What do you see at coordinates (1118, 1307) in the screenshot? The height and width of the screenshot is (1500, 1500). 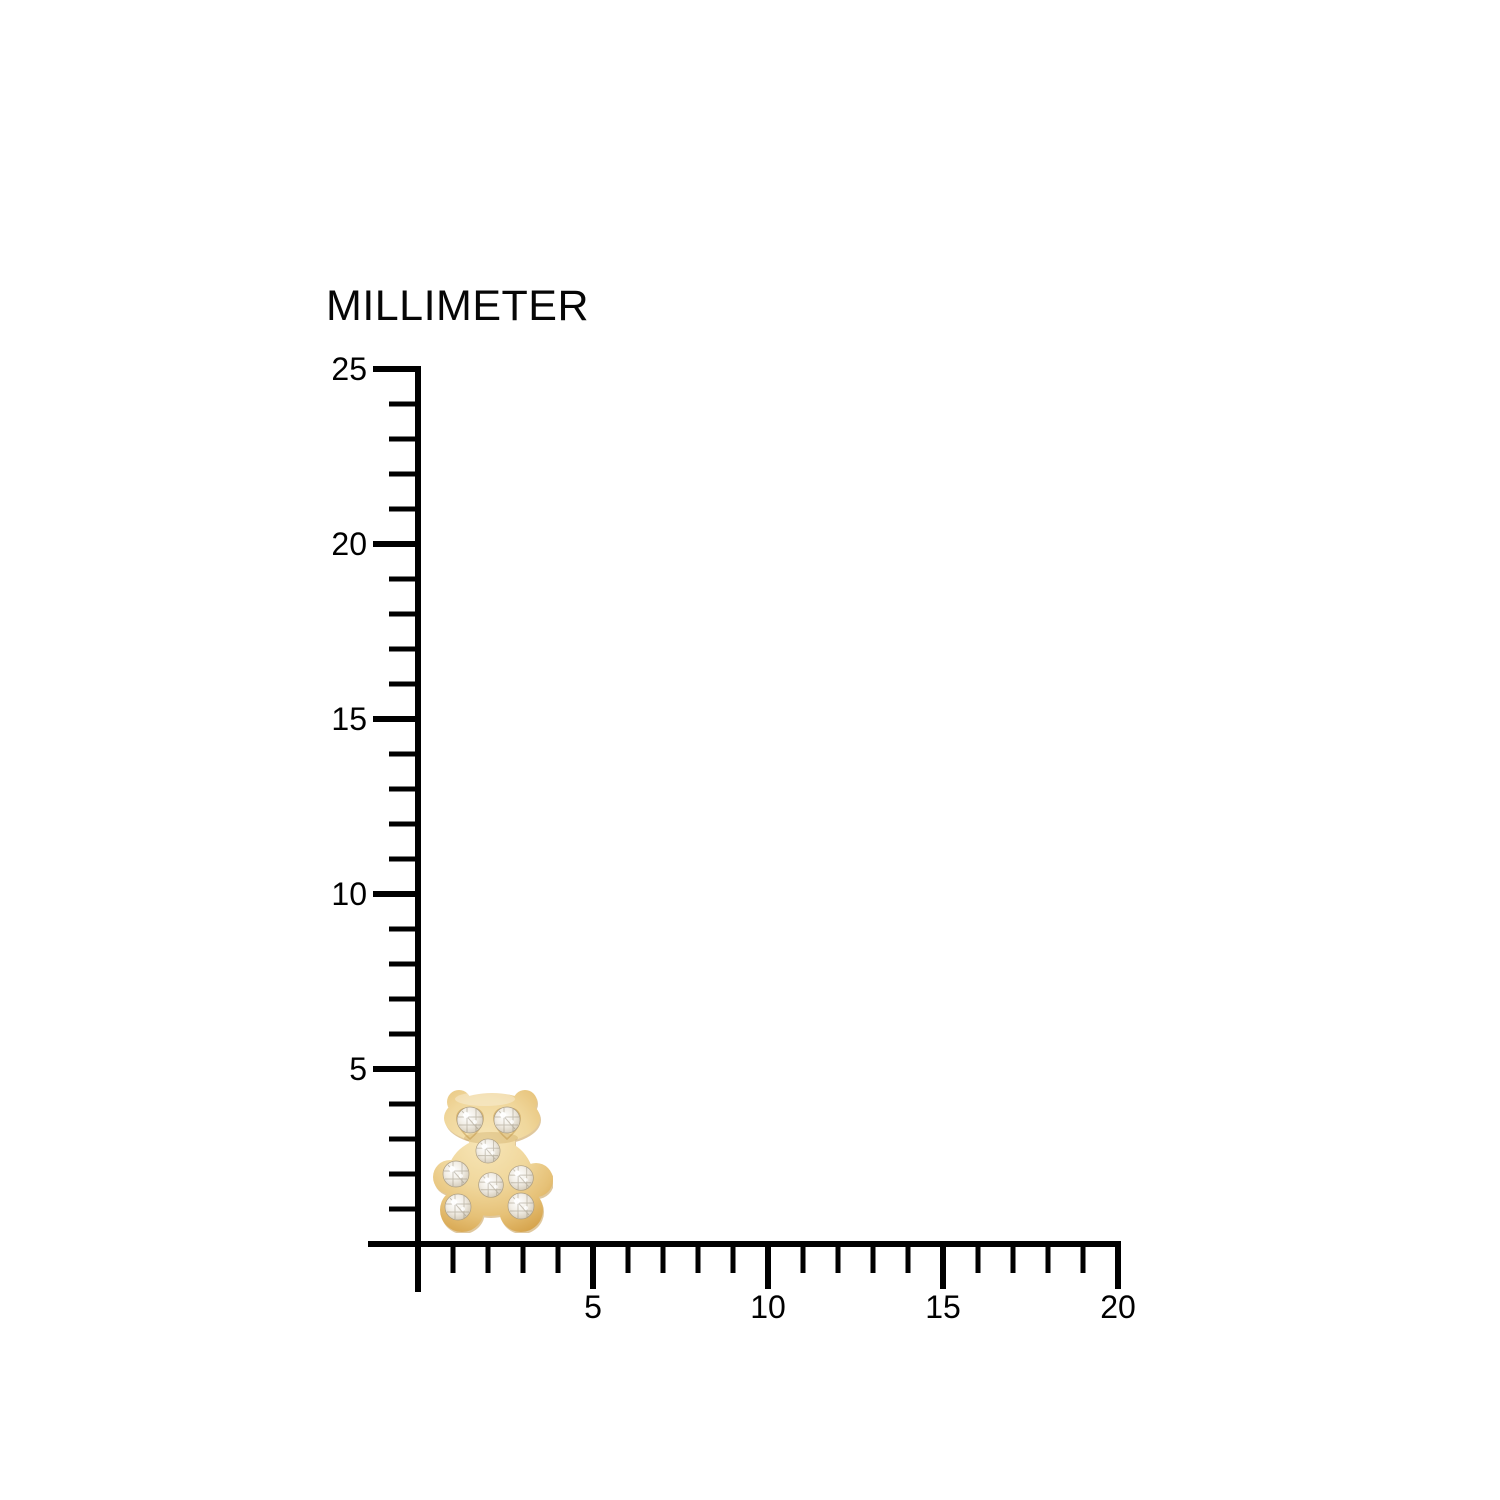 I see `x-axis-tick-label: 20` at bounding box center [1118, 1307].